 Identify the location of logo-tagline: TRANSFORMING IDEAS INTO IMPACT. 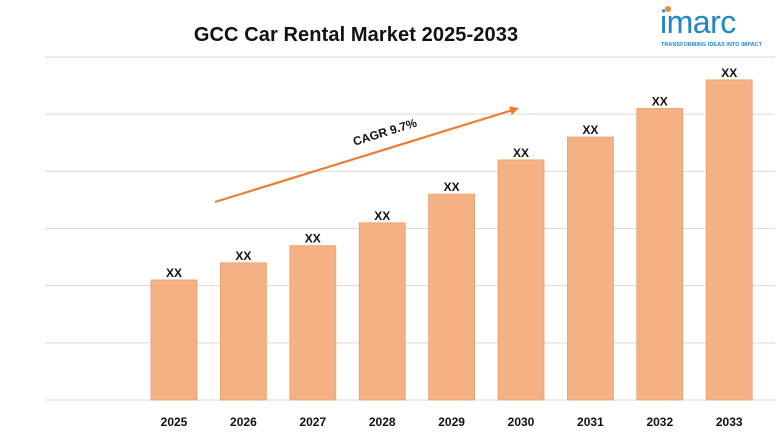
(712, 45).